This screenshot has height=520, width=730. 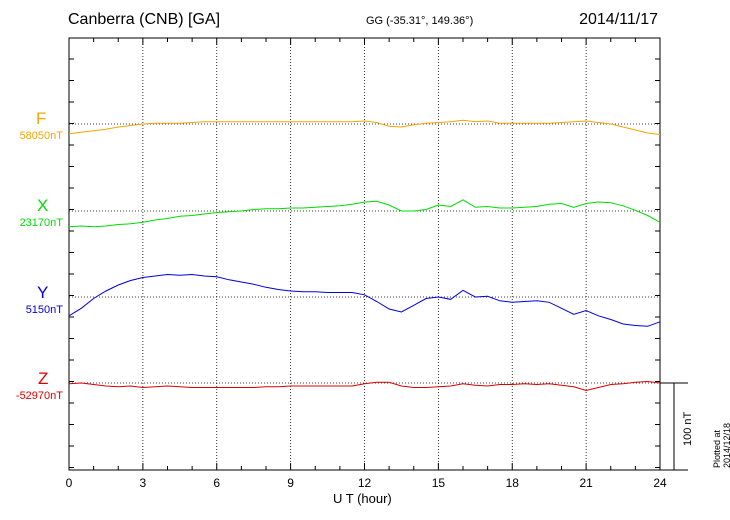 I want to click on plotted-timestamp: Plotted at 2014/12/18 01:53 UT, so click(x=721, y=445).